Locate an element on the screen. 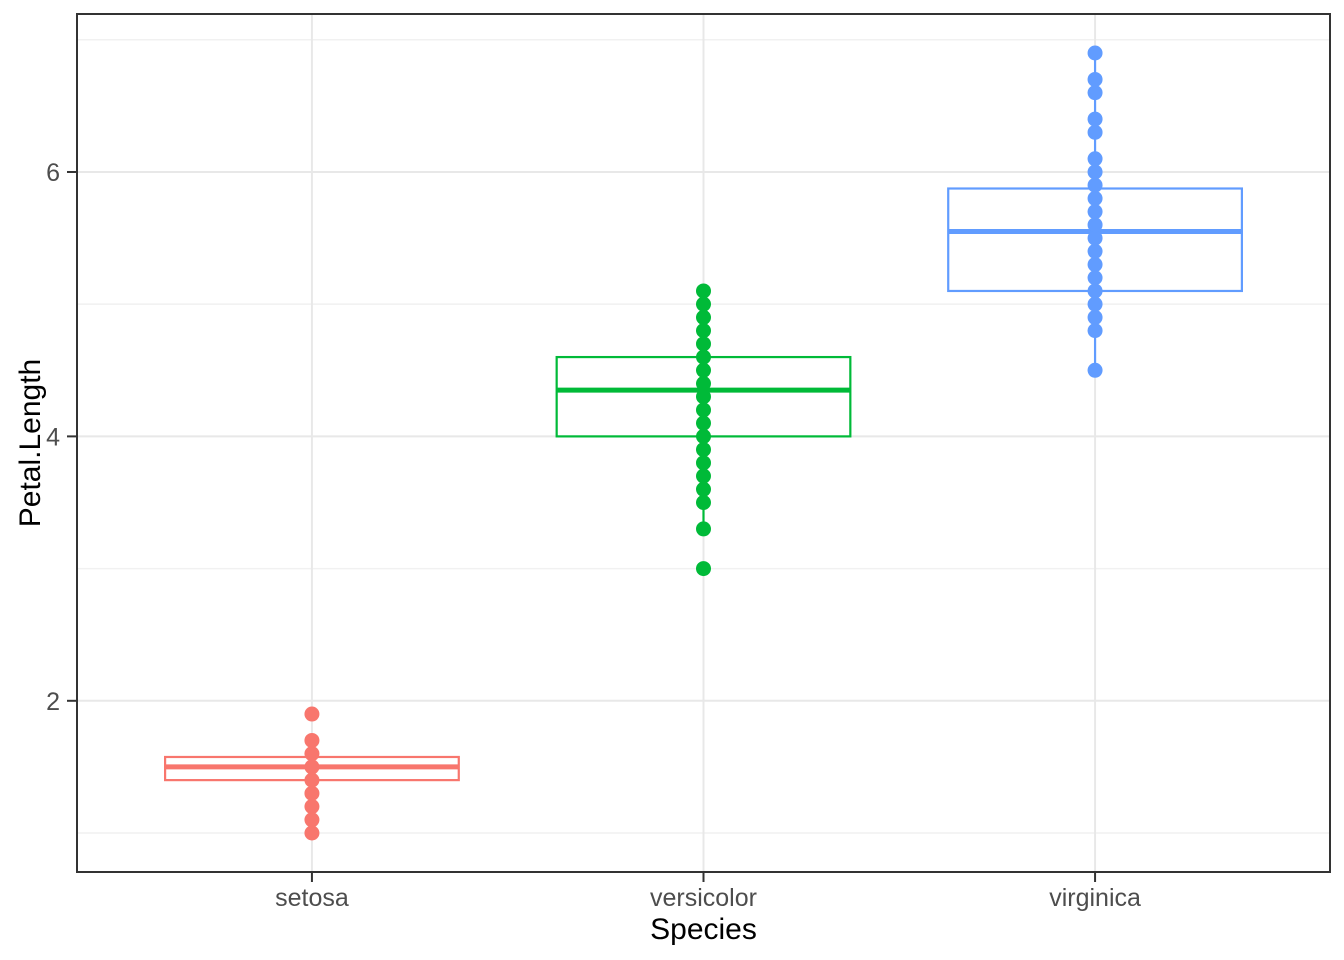 This screenshot has height=960, width=1344. point-virginica-6.7 is located at coordinates (1095, 79).